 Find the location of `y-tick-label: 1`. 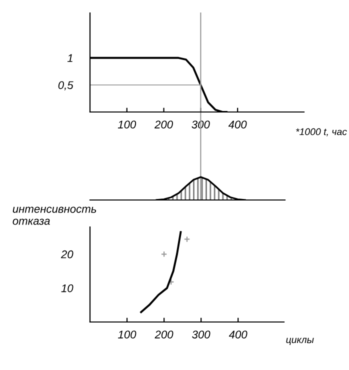

y-tick-label: 1 is located at coordinates (69, 58).